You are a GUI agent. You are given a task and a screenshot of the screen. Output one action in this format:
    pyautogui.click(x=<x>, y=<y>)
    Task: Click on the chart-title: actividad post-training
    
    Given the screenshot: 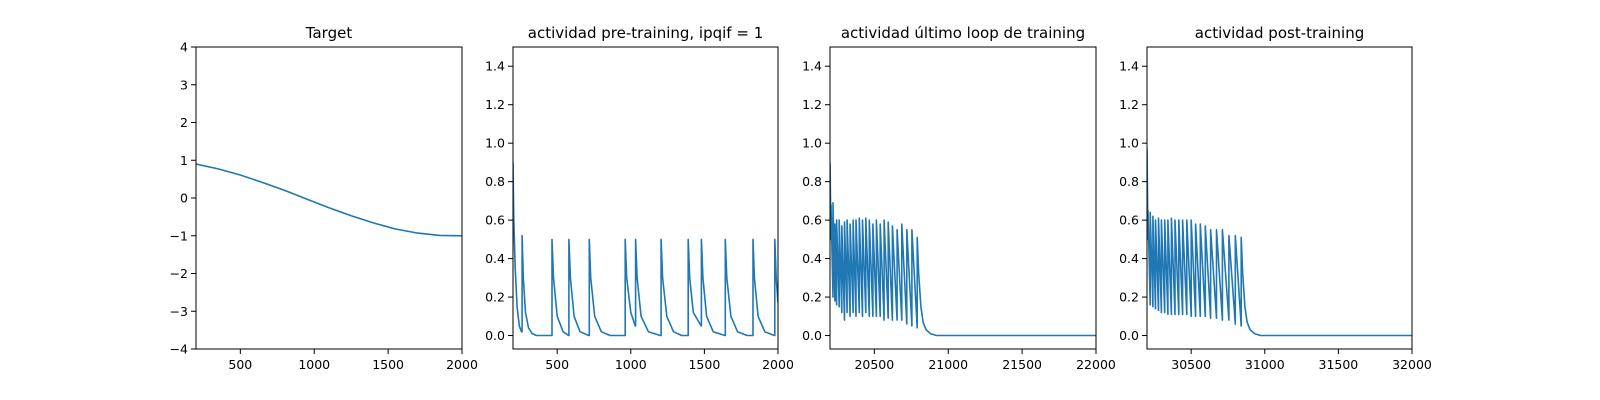 What is the action you would take?
    pyautogui.click(x=1279, y=33)
    